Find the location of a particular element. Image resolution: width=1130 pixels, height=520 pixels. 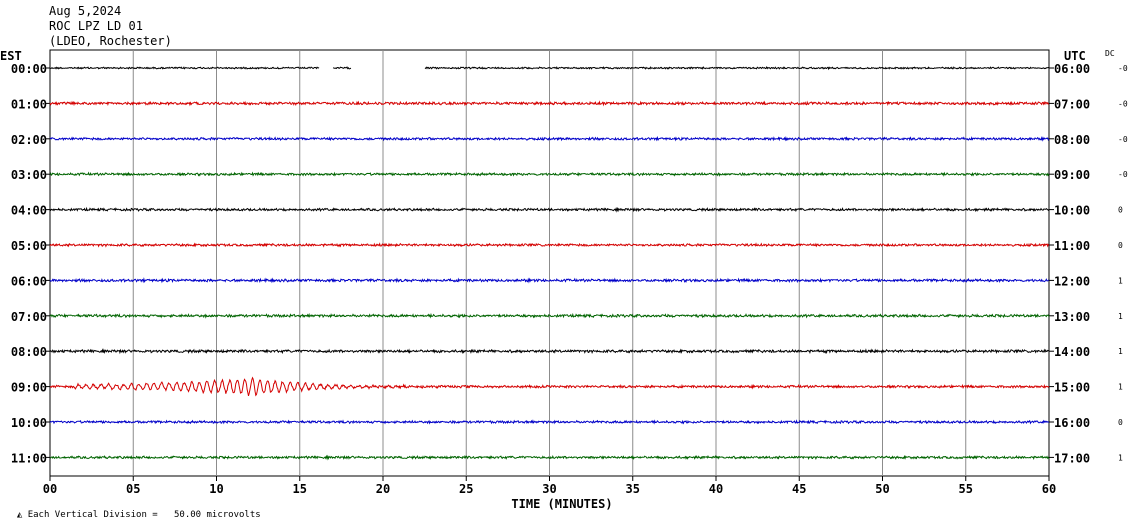

x-tick-label-60: 60 is located at coordinates (1049, 489).